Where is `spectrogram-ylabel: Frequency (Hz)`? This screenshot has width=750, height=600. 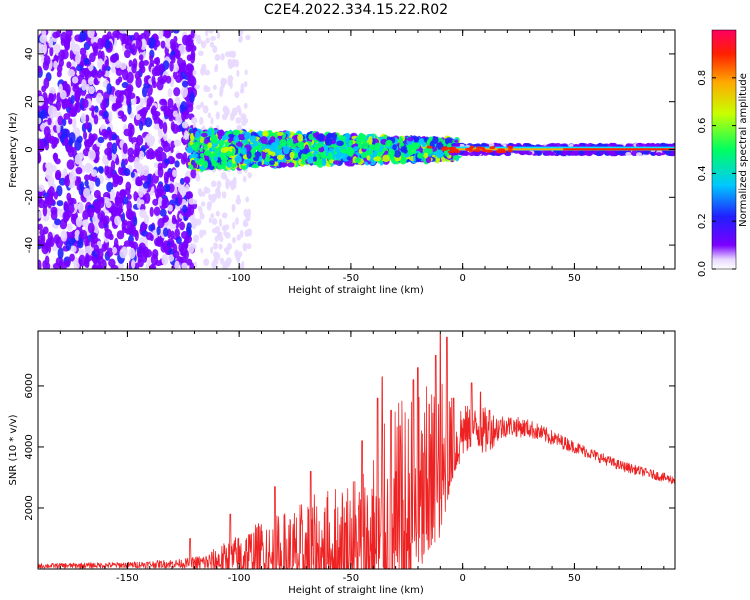 spectrogram-ylabel: Frequency (Hz) is located at coordinates (13, 150).